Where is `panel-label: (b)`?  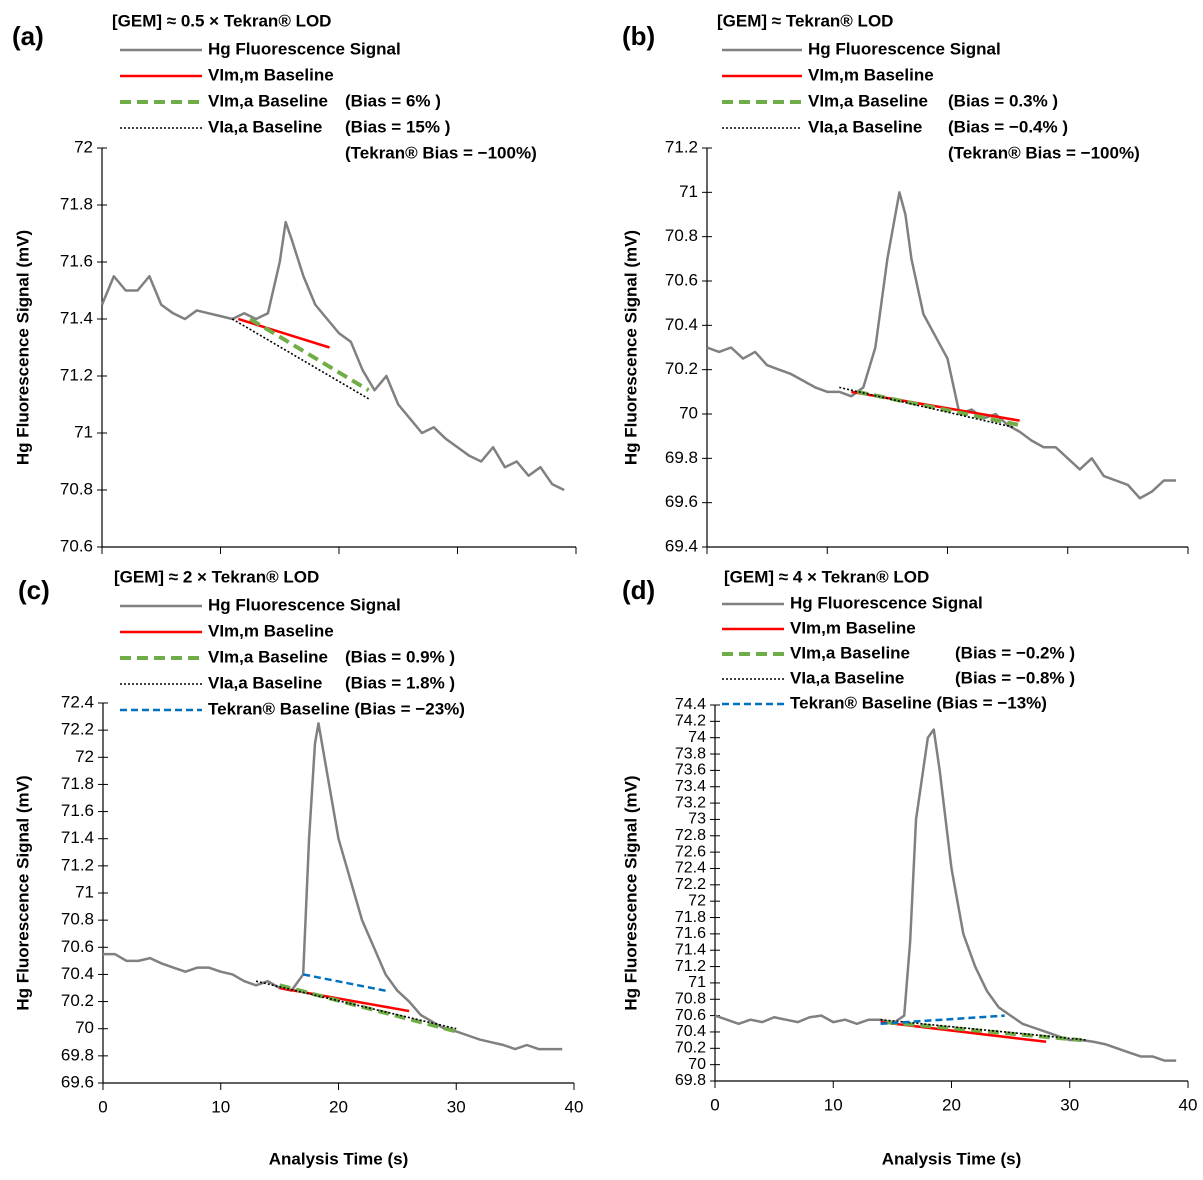 panel-label: (b) is located at coordinates (638, 36).